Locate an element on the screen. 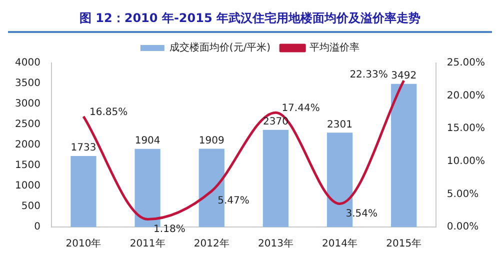 The width and height of the screenshot is (500, 265). y-tick-label: 1500 is located at coordinates (27, 166).